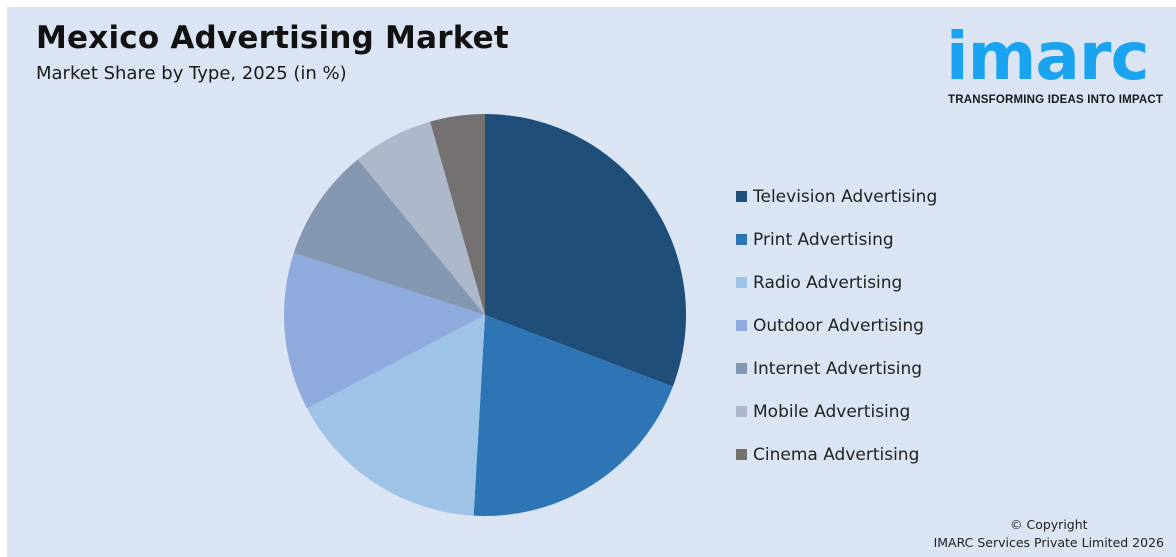  I want to click on chart-title: Mexico Advertising Market, so click(272, 38).